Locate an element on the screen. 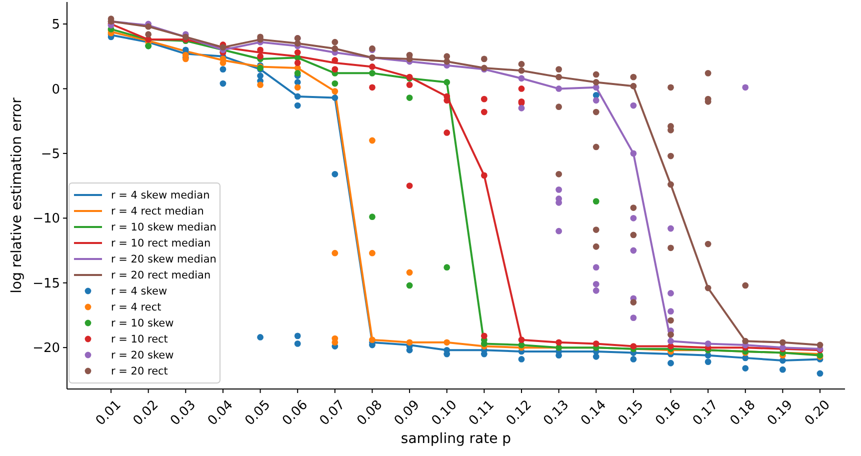 The height and width of the screenshot is (456, 861). y-tick-label: −20 is located at coordinates (46, 348).